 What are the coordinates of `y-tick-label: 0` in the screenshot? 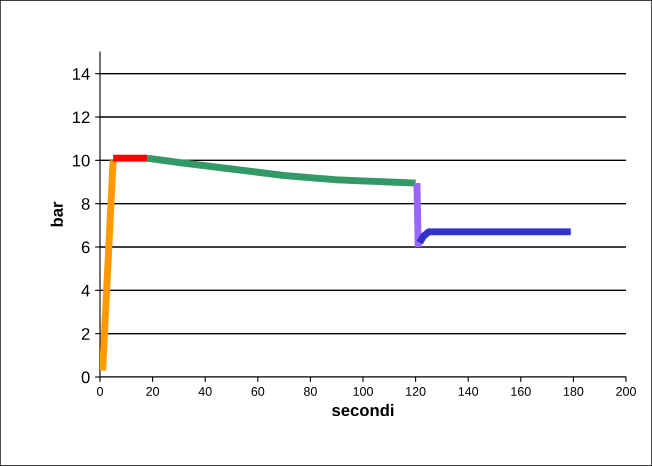 It's located at (86, 377).